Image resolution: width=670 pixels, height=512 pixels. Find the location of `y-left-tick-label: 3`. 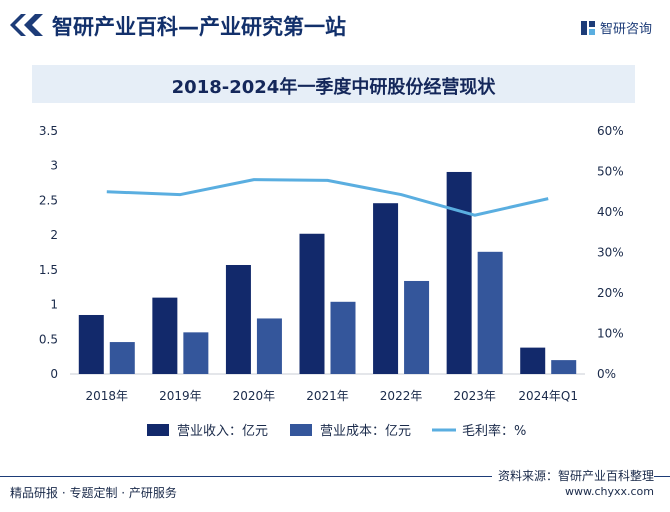

y-left-tick-label: 3 is located at coordinates (54, 166).